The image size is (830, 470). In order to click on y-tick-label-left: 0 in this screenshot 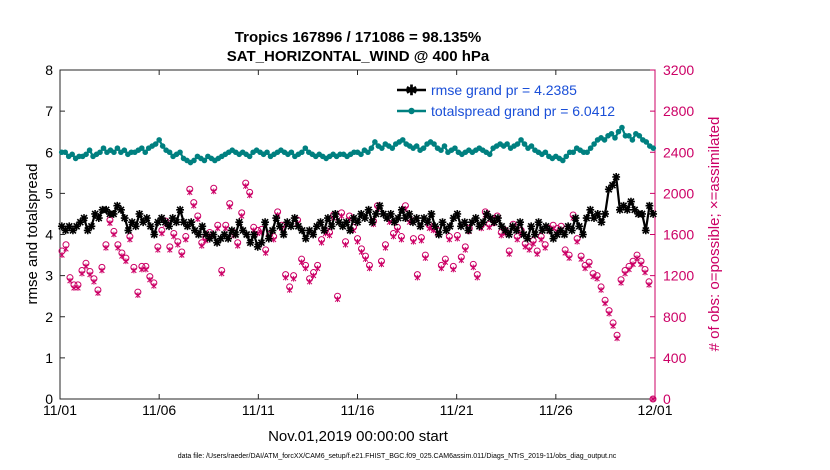, I will do `click(49, 399)`.